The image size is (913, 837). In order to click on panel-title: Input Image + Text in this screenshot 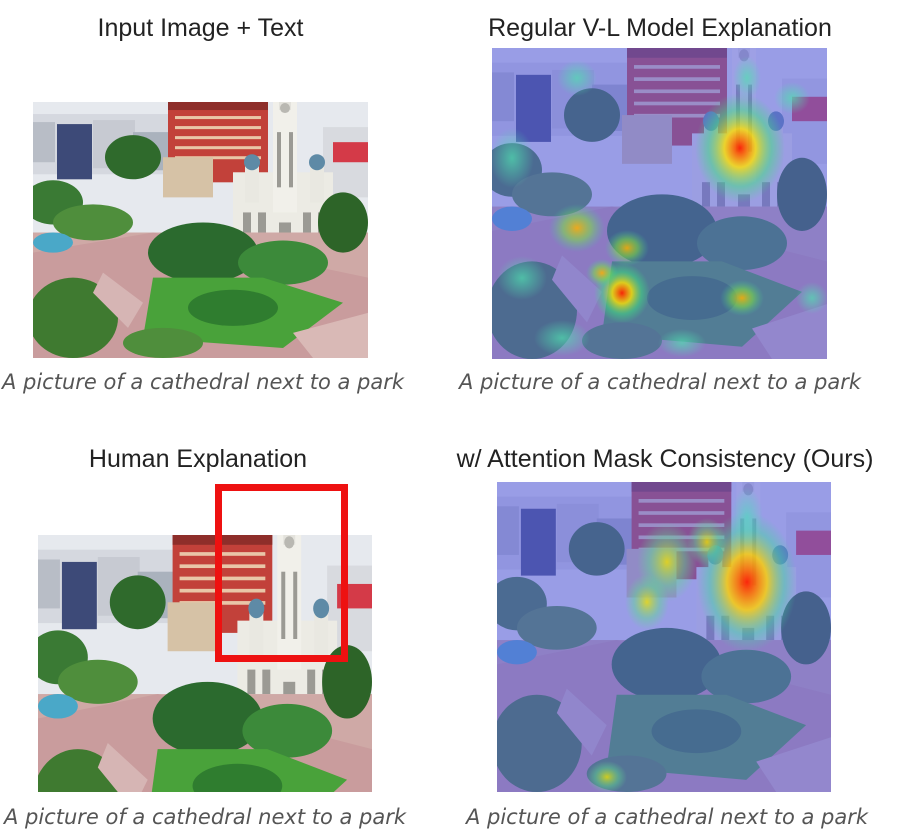, I will do `click(200, 28)`.